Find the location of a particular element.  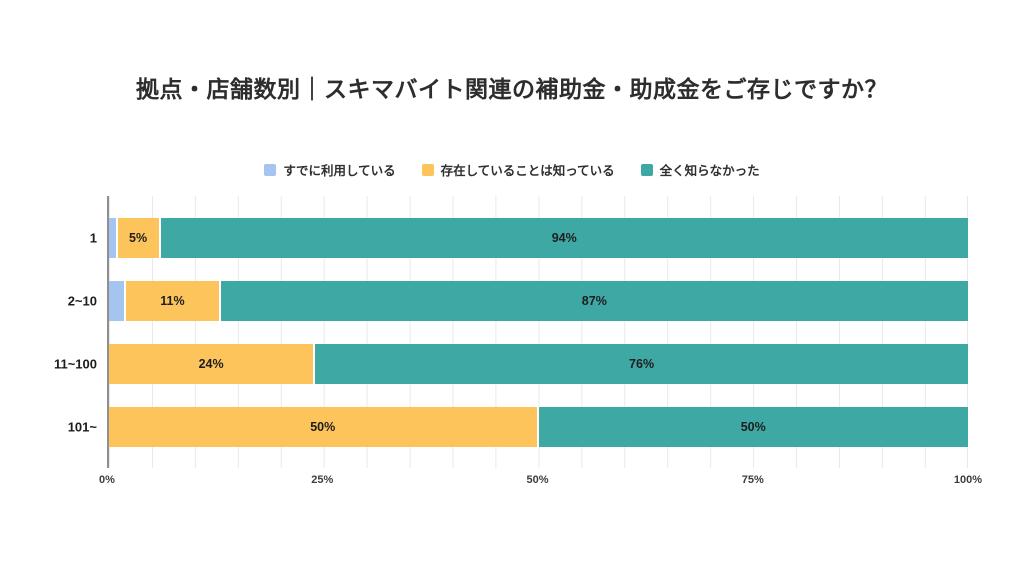

legend-item-label: 全く知らなかった is located at coordinates (709, 171).